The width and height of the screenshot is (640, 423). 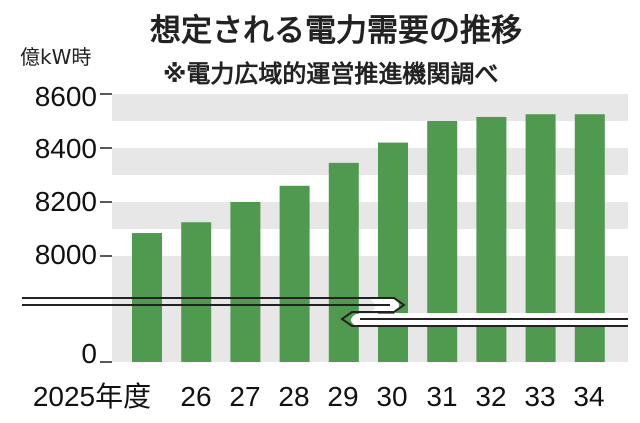 What do you see at coordinates (89, 353) in the screenshot?
I see `y-tick-label: 0` at bounding box center [89, 353].